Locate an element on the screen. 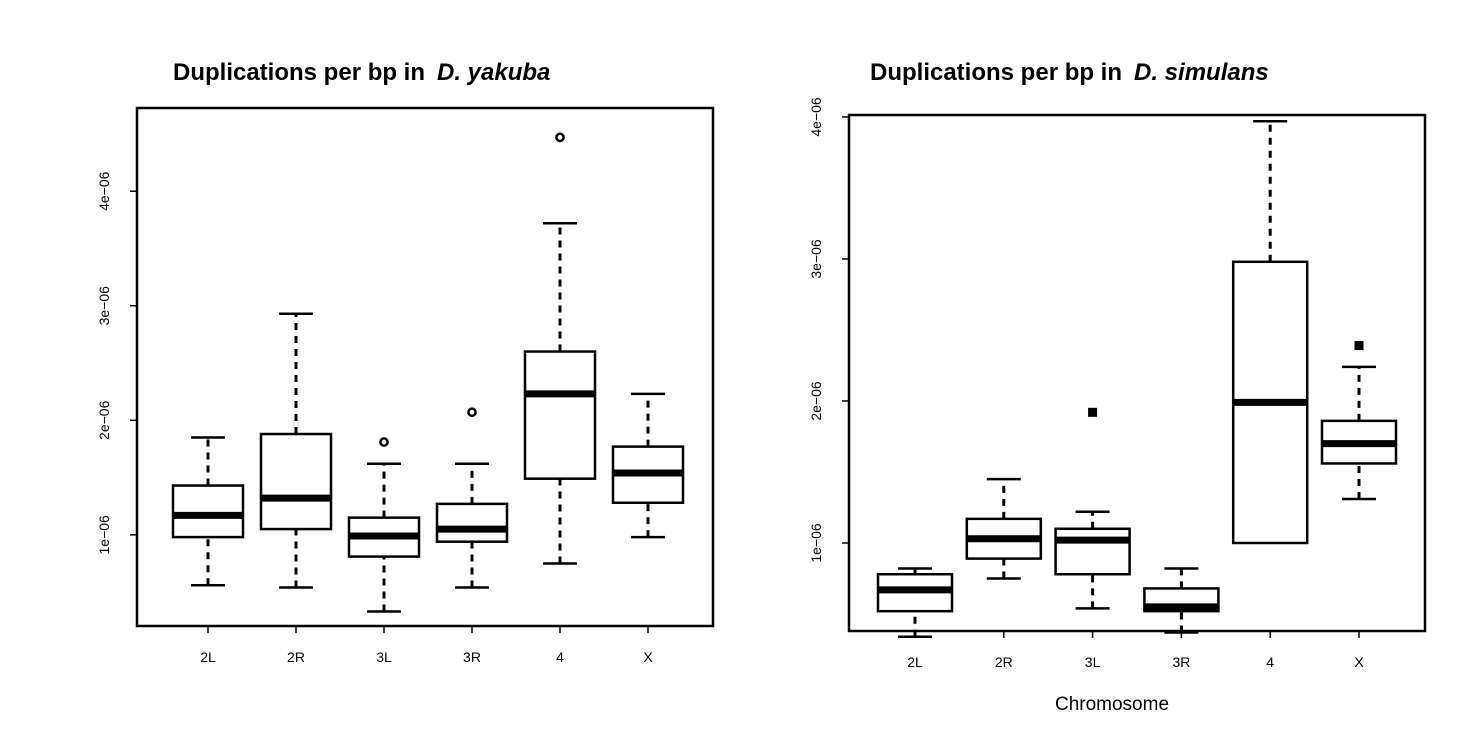  chart-title: Duplications per bp in D. yakuba is located at coordinates (361, 72).